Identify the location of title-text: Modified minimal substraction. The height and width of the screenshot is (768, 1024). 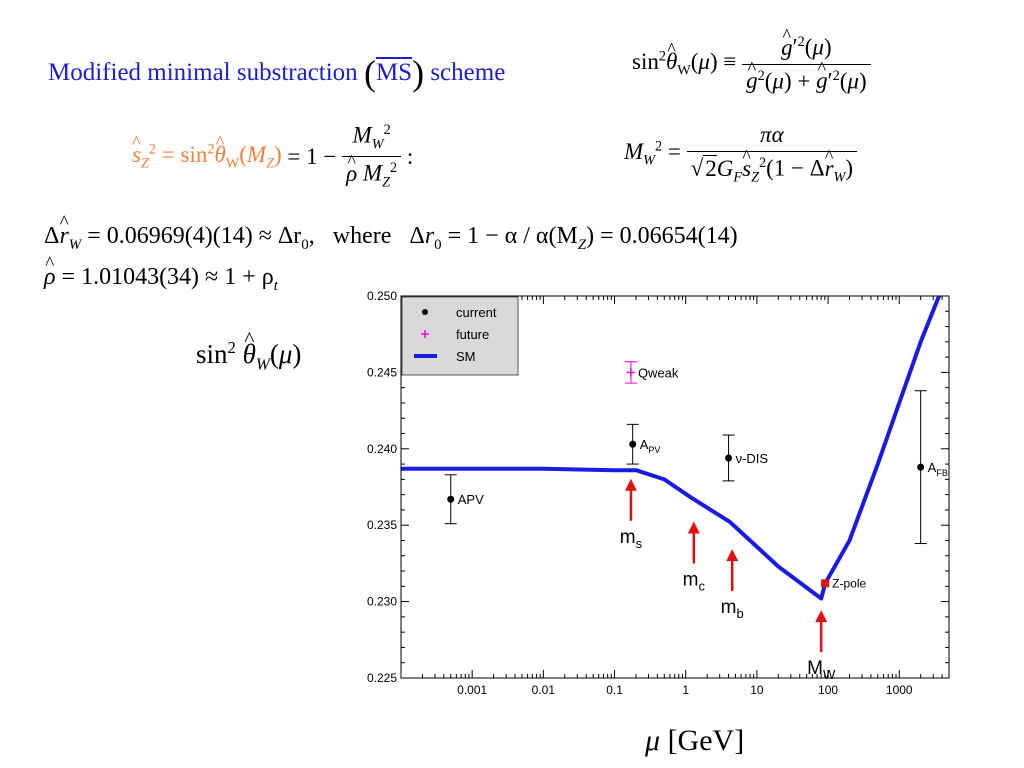
(203, 72).